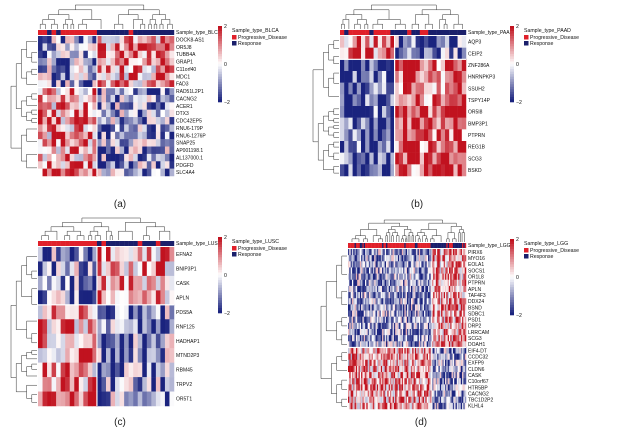  I want to click on gene-label: PDGFD, so click(185, 166).